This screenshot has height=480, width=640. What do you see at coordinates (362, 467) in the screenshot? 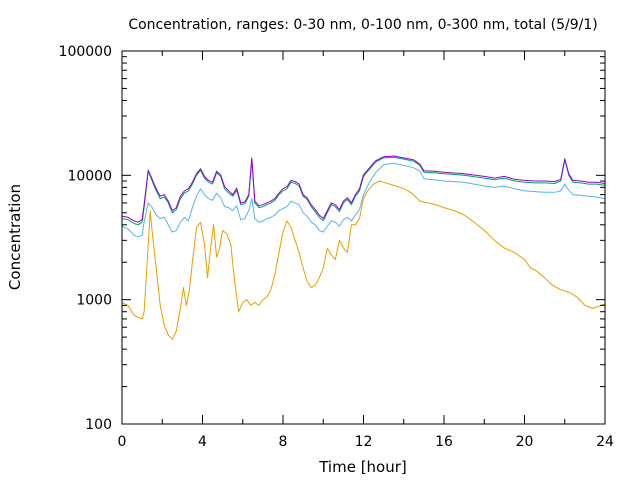
I see `x-axis-label: Time [hour]` at bounding box center [362, 467].